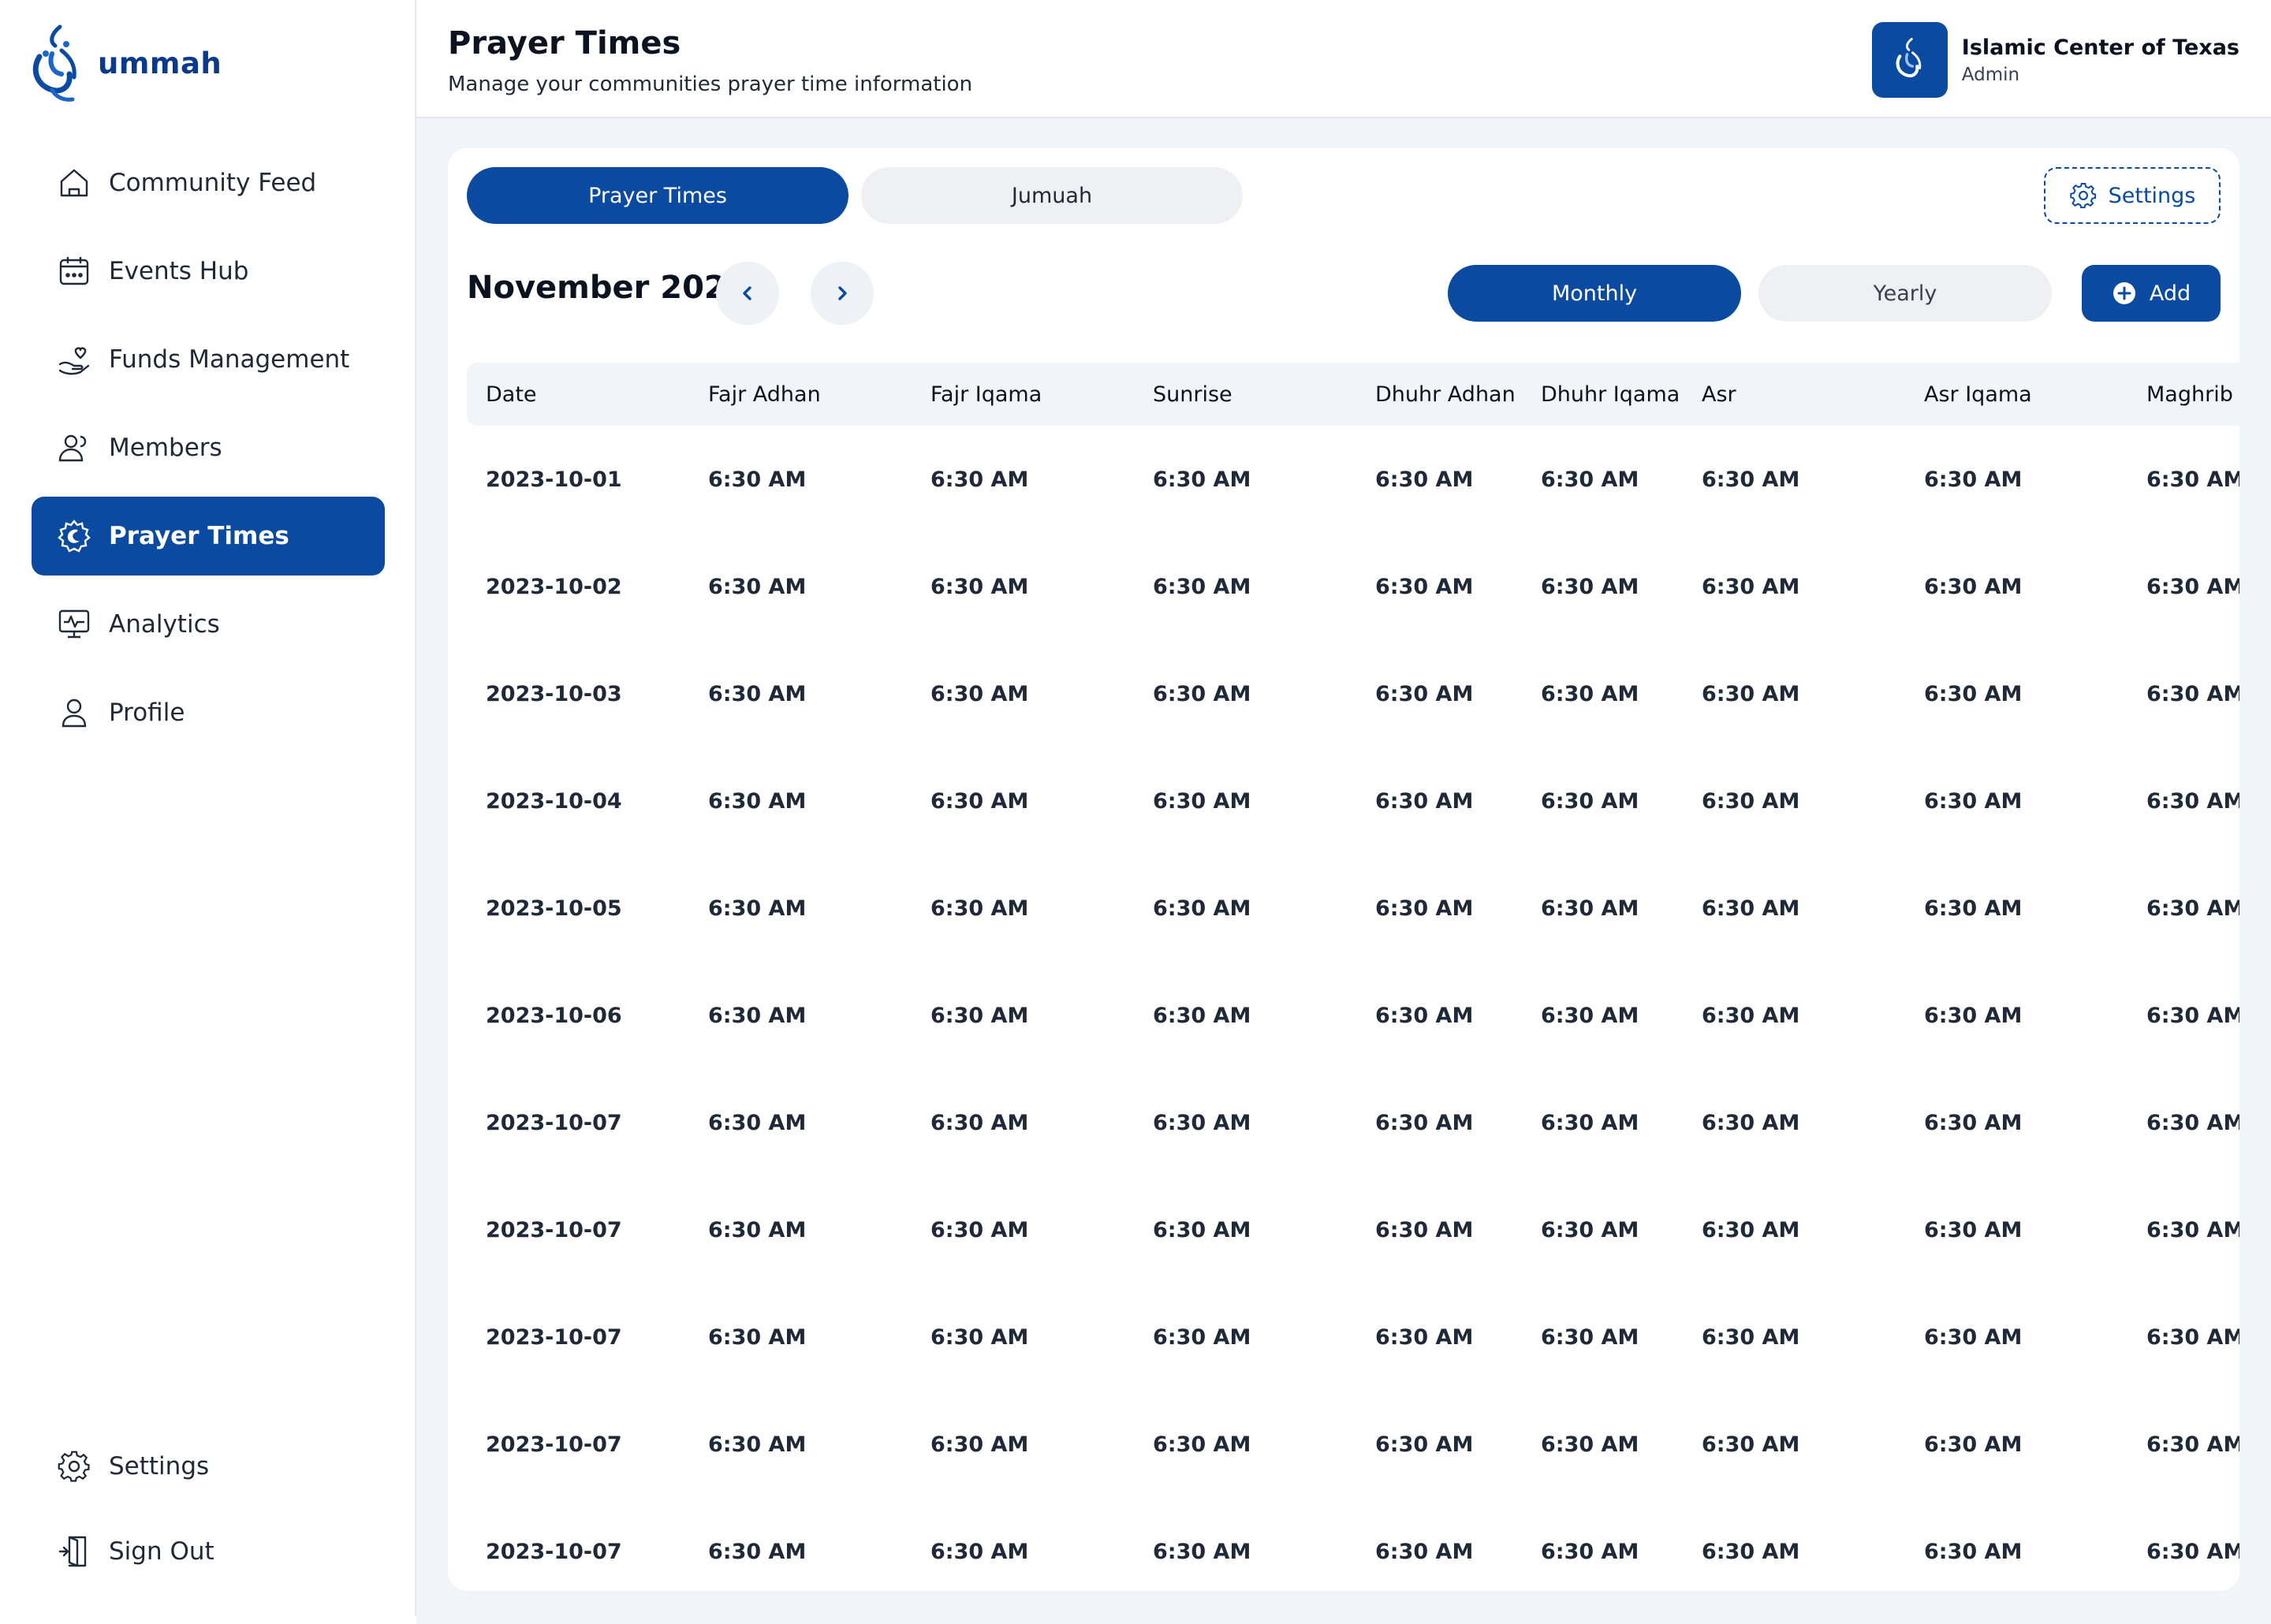 Image resolution: width=2271 pixels, height=1624 pixels. Describe the element at coordinates (2183, 394) in the screenshot. I see `table-header-cell: Maghrib` at that location.